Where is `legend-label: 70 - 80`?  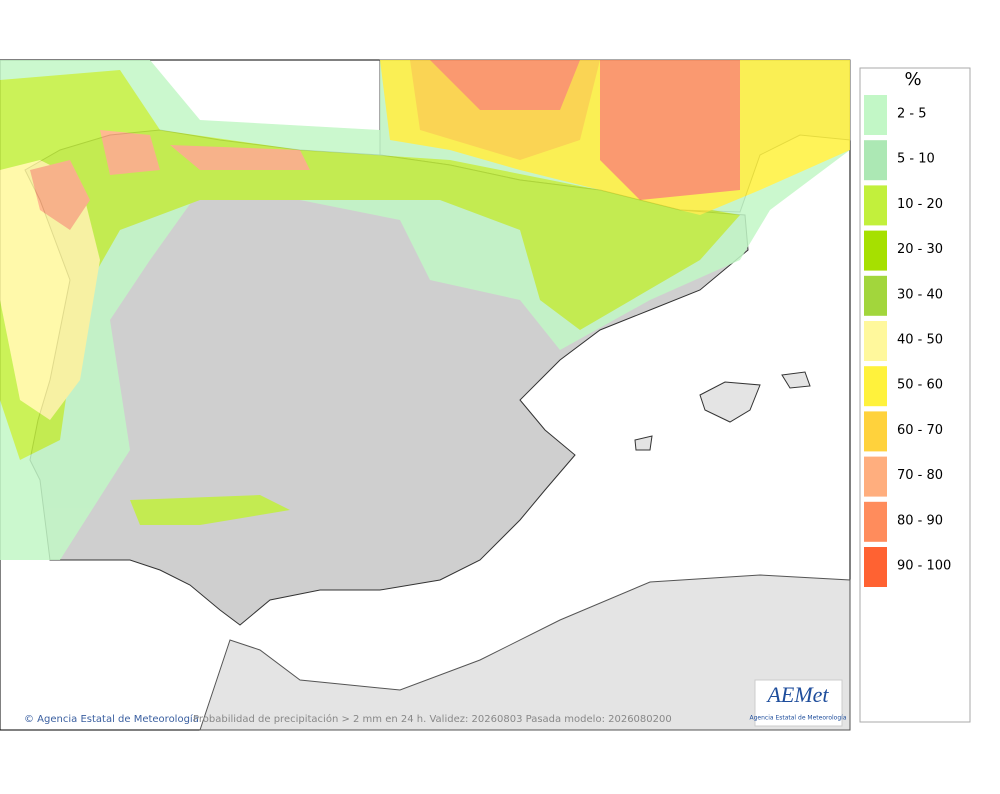 legend-label: 70 - 80 is located at coordinates (920, 475).